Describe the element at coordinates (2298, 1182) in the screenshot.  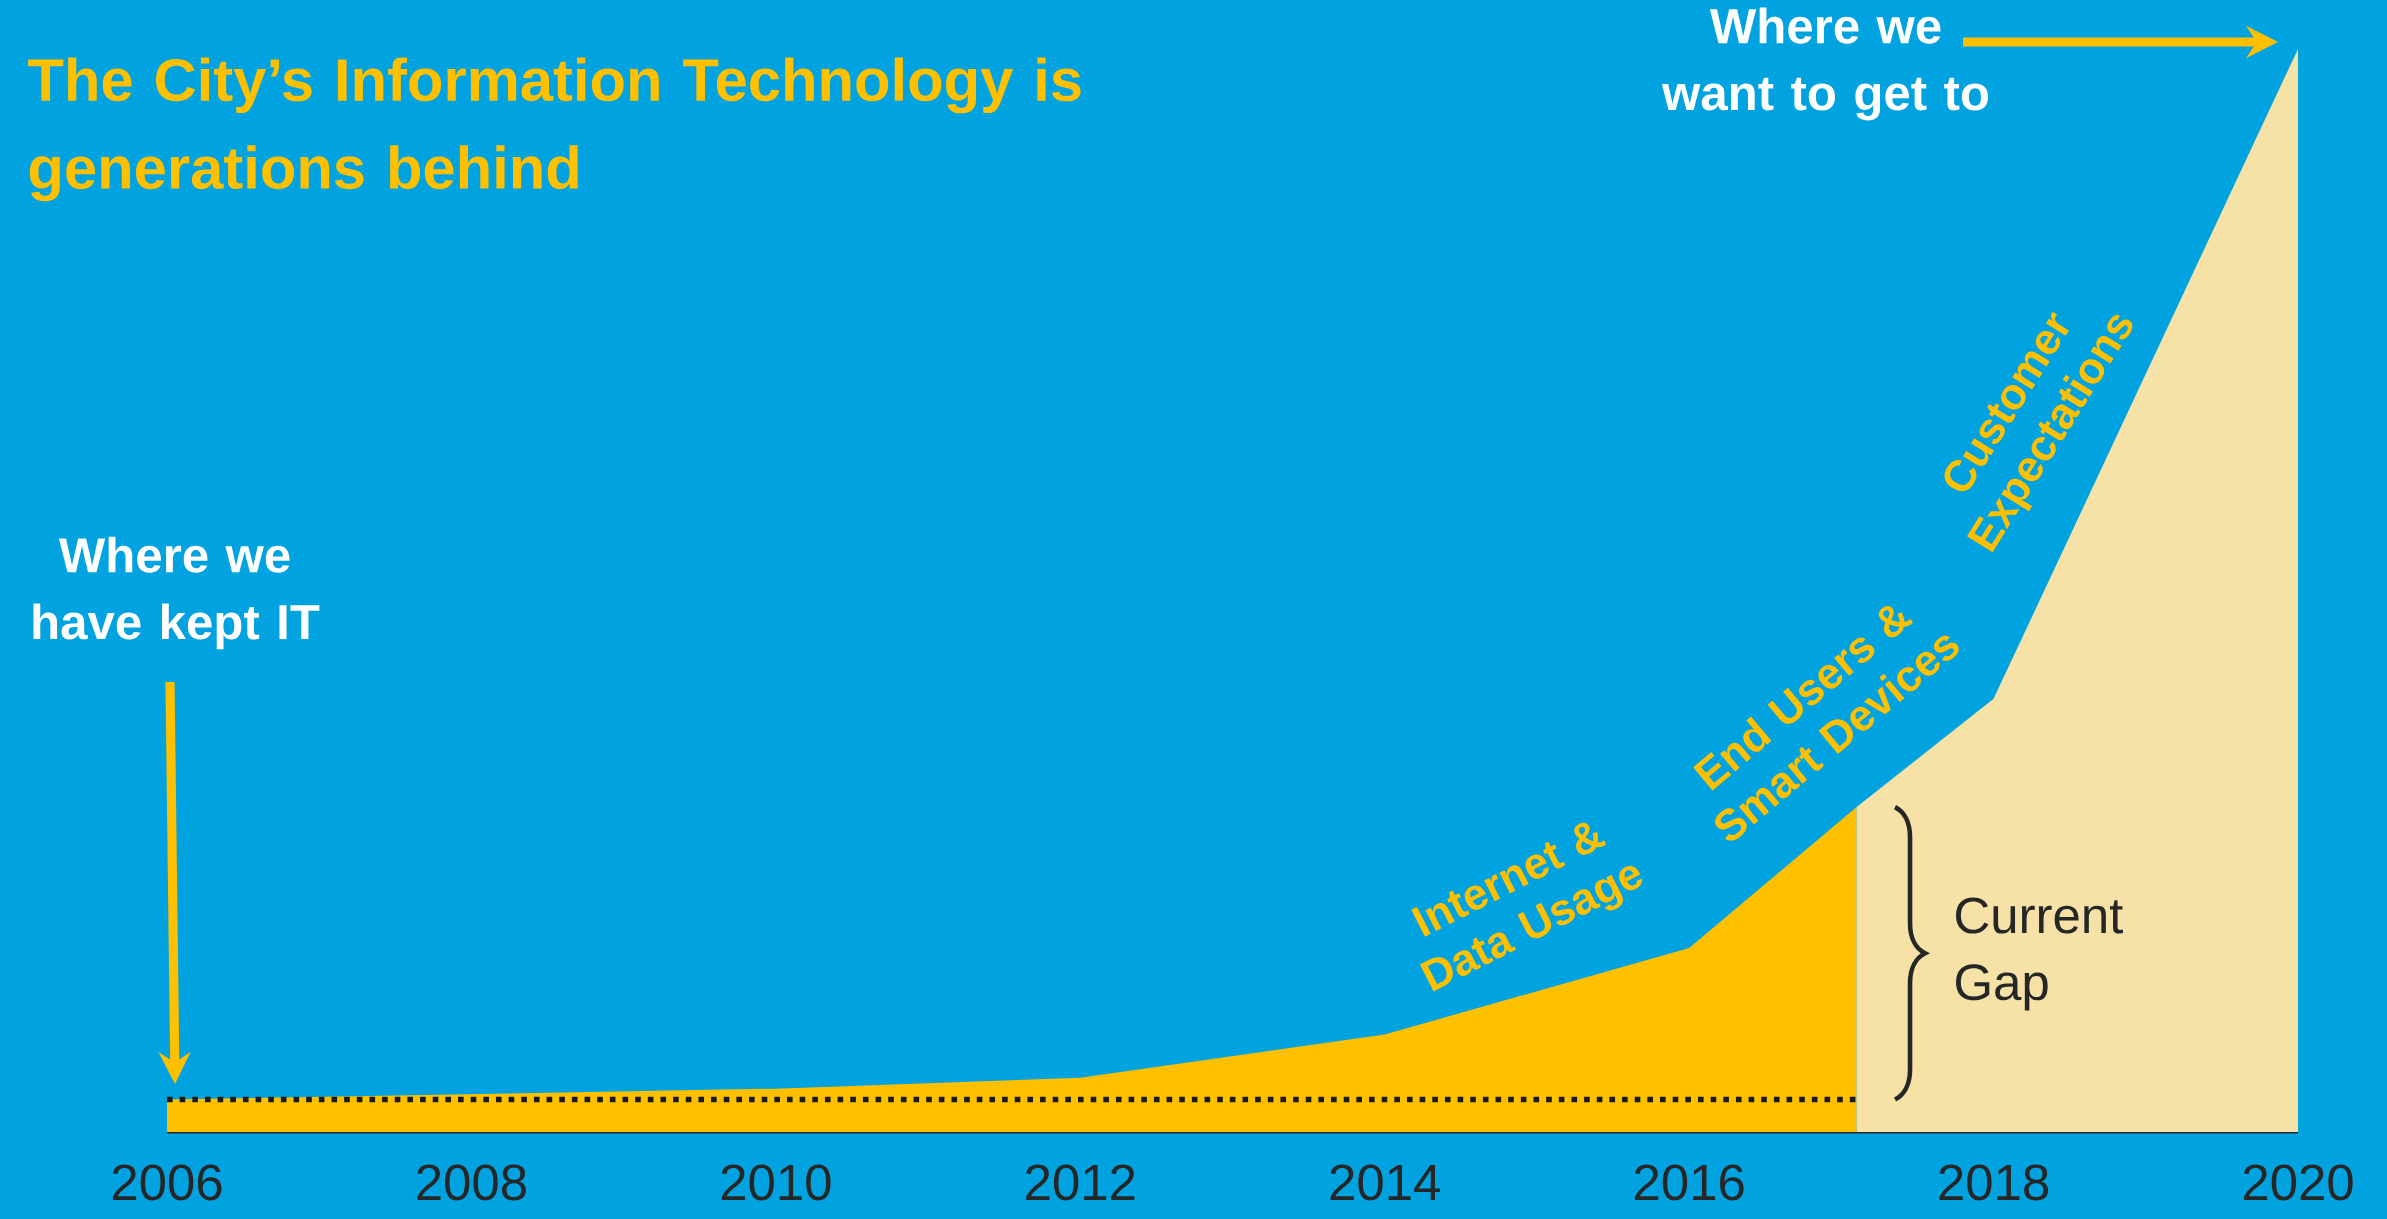
I see `x-tick-label: 2020` at that location.